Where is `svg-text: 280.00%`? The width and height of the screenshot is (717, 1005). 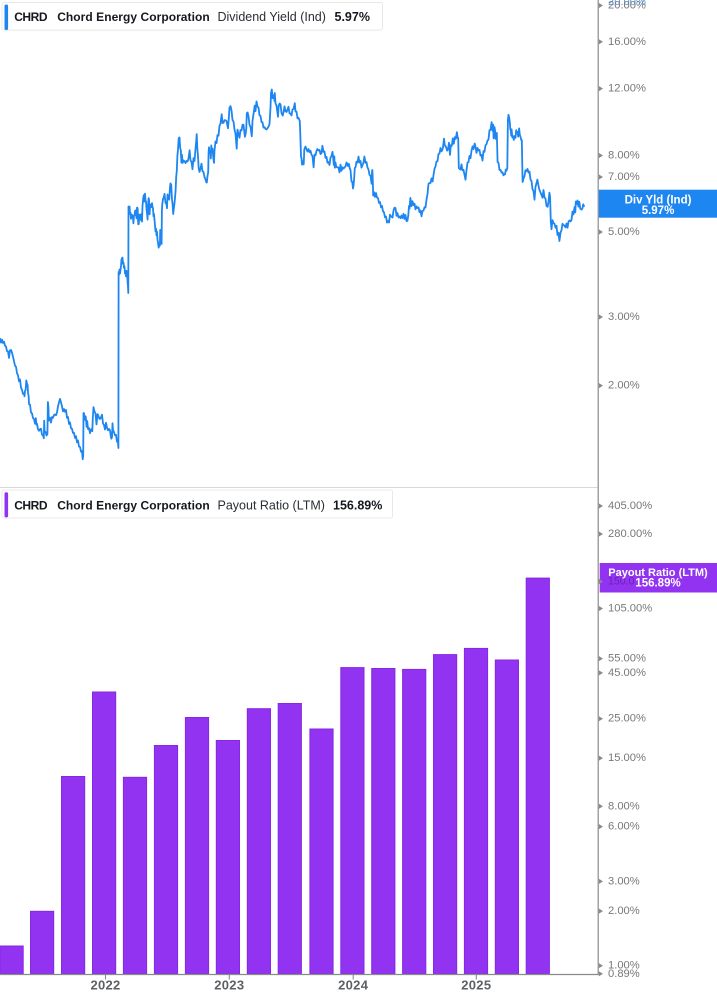 svg-text: 280.00% is located at coordinates (630, 534).